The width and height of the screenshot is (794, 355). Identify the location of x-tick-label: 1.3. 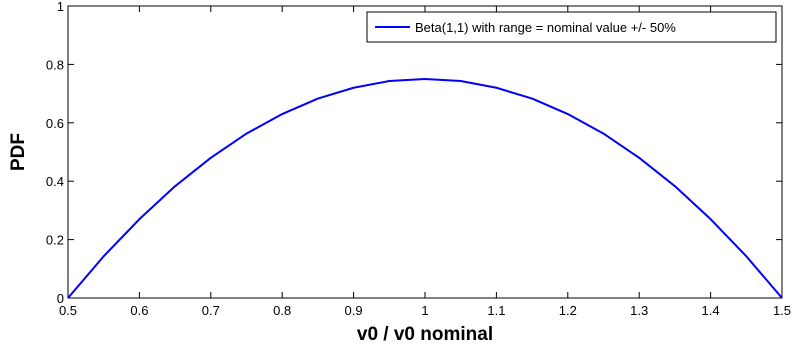
(639, 310).